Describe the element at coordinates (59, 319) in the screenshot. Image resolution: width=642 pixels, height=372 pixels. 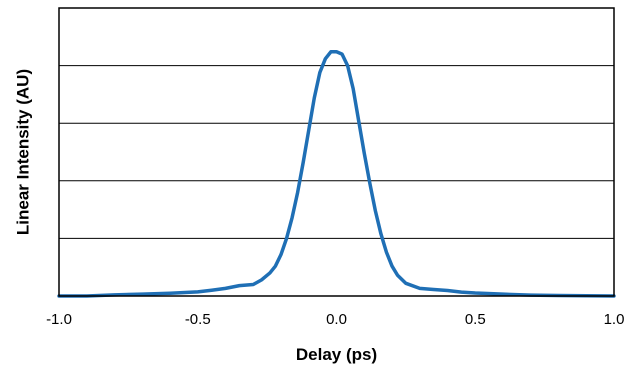
I see `x-tick-label: -1.0` at that location.